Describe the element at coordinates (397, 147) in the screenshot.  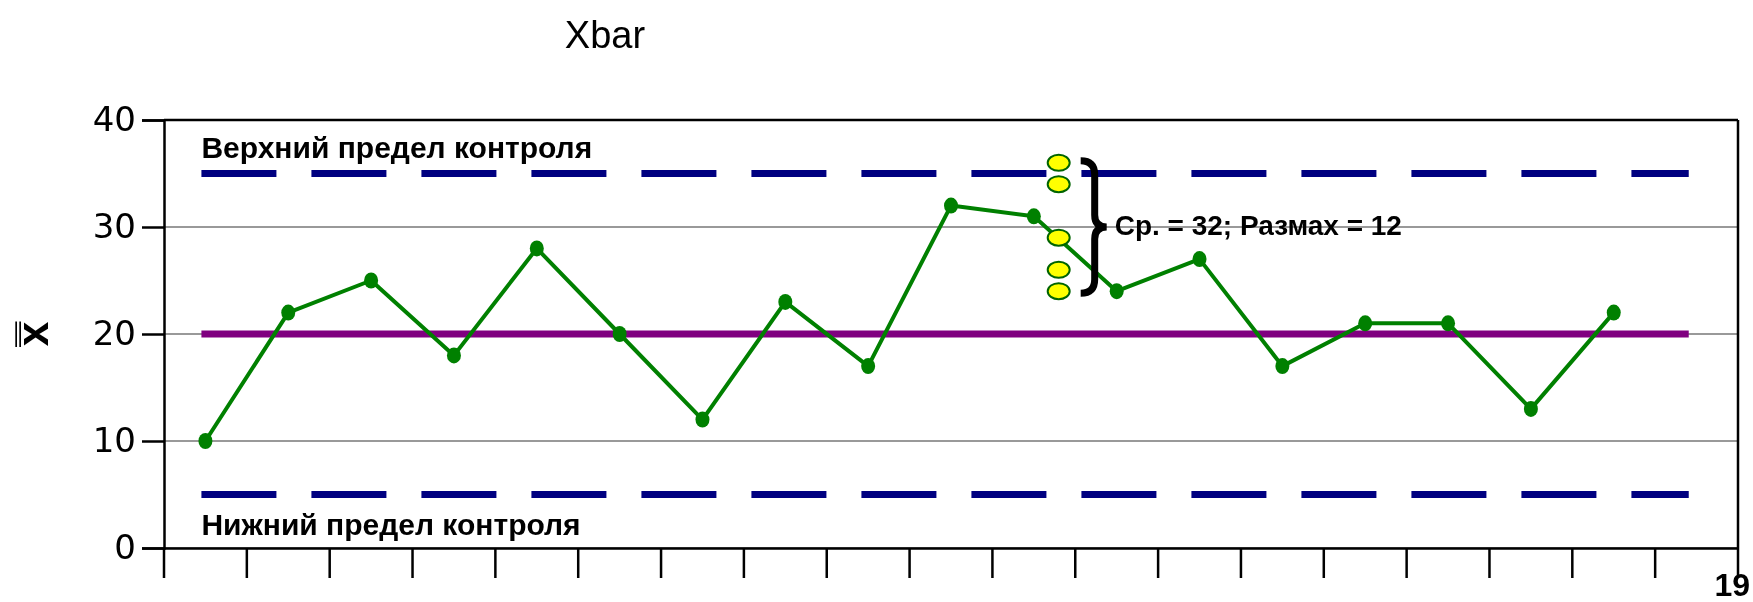
I see `ref-line-label: Верхний предел контроля` at that location.